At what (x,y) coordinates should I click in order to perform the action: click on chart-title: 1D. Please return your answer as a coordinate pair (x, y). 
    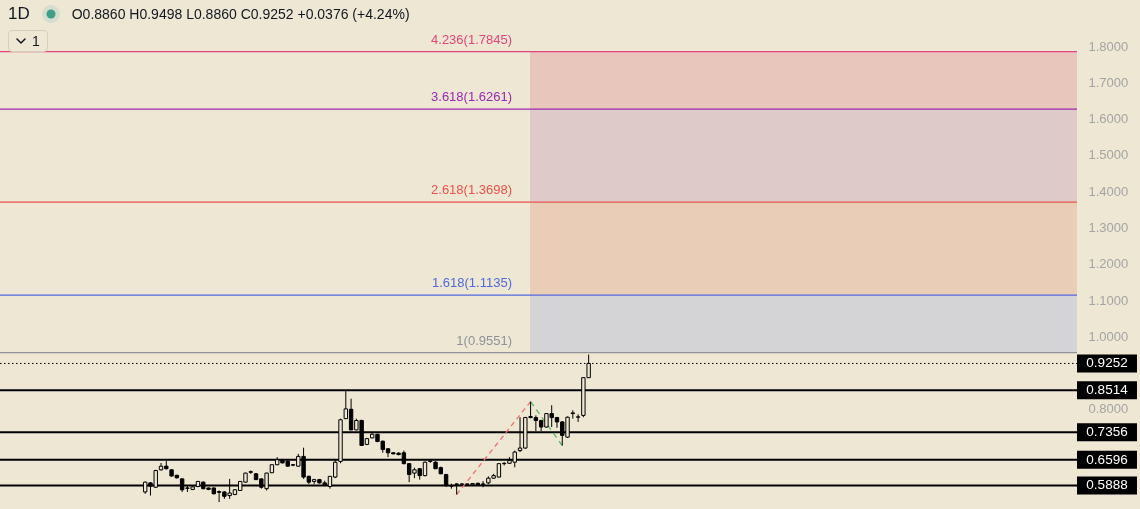
    Looking at the image, I should click on (19, 14).